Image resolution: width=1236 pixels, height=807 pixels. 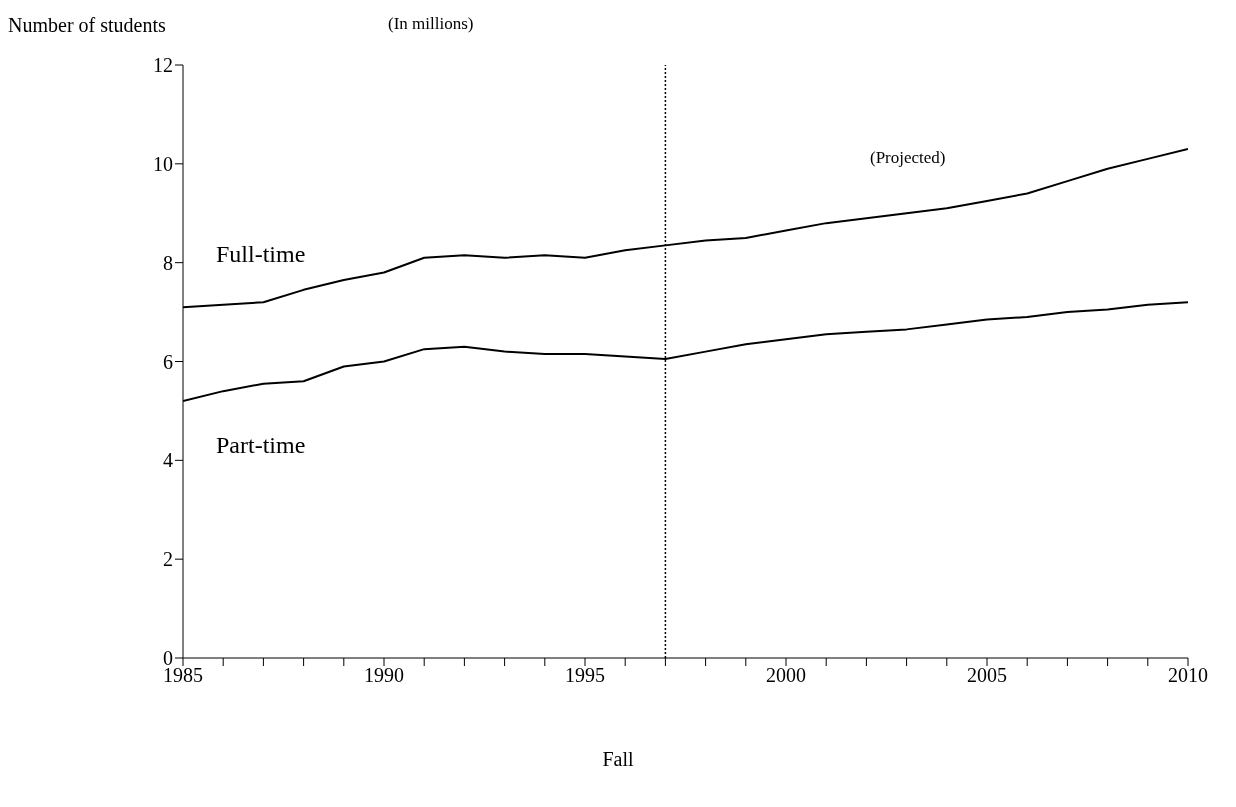 I want to click on x-tick-label: 2000, so click(x=786, y=675).